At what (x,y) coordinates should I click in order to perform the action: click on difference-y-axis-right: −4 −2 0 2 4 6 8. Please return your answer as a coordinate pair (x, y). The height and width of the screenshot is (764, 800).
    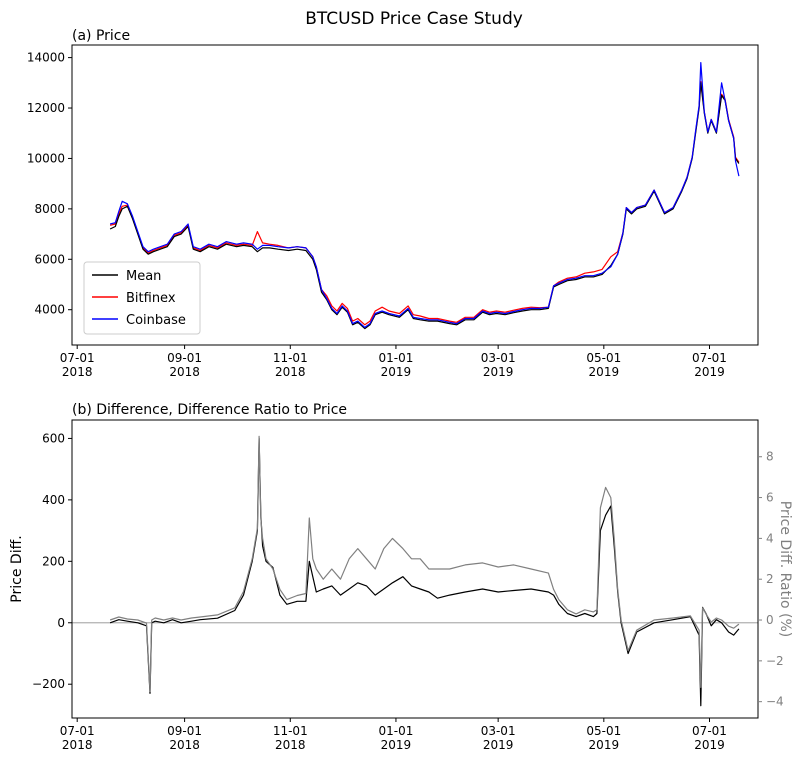
    Looking at the image, I should click on (771, 579).